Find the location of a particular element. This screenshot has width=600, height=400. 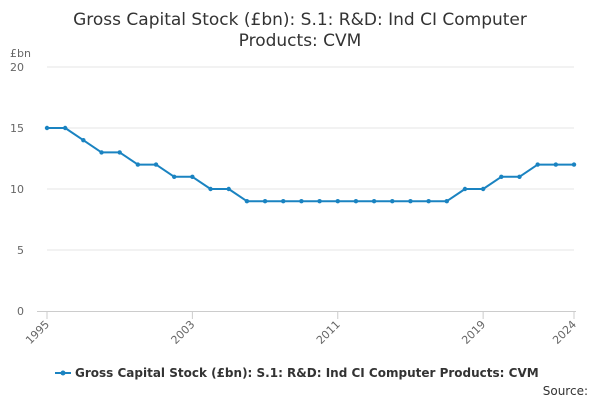

x-tick-label: 2024 is located at coordinates (564, 332).